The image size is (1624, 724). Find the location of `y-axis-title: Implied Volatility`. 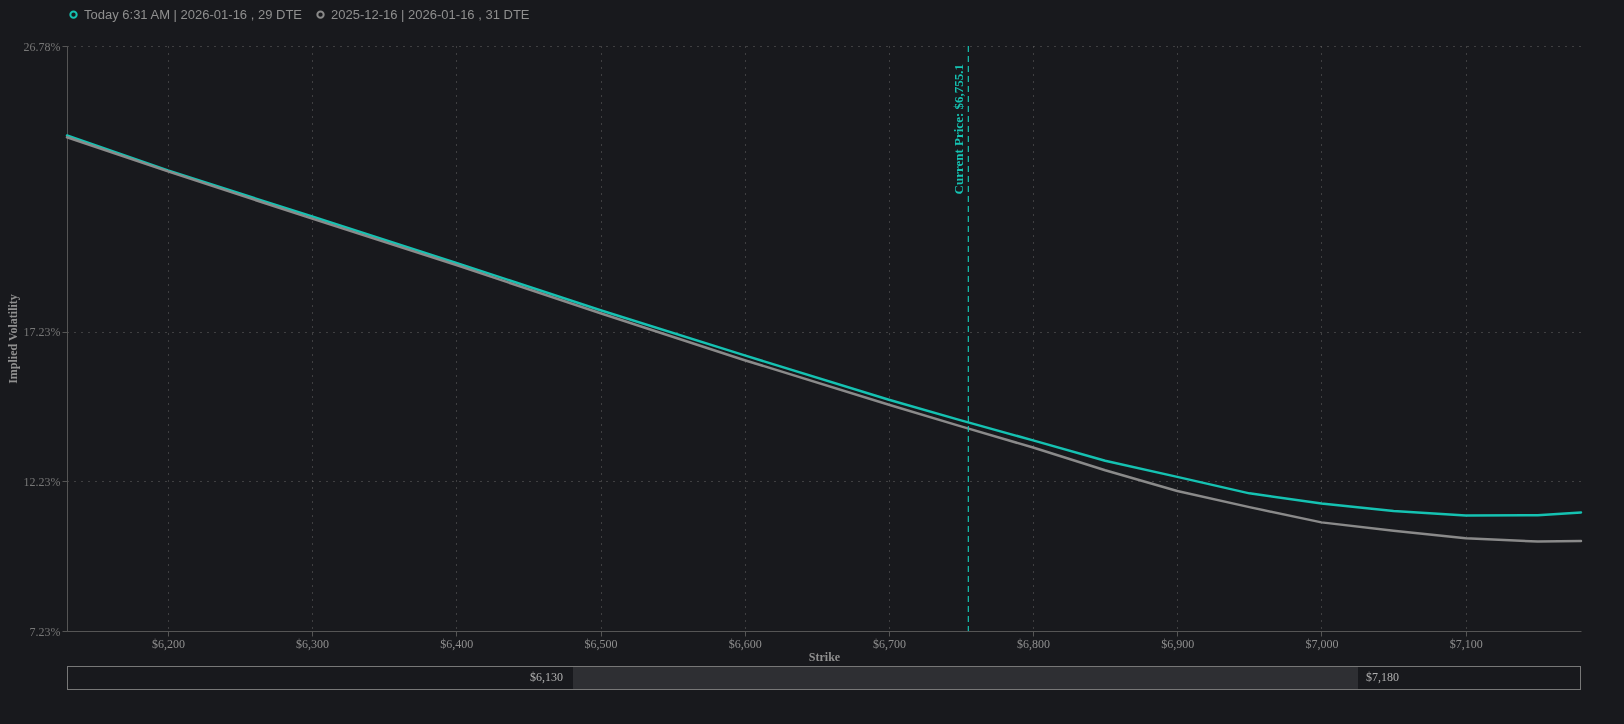

y-axis-title: Implied Volatility is located at coordinates (12, 339).